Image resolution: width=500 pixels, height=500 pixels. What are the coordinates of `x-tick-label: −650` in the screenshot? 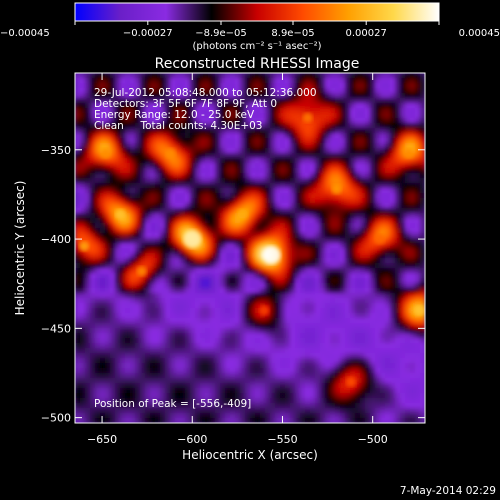 It's located at (102, 439).